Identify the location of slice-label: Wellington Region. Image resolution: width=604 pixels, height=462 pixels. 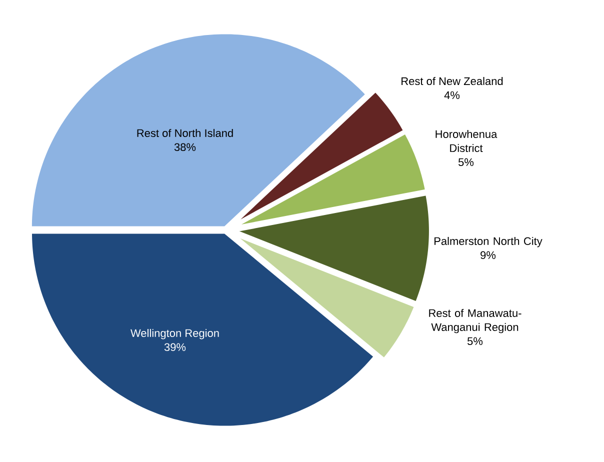
(174, 334).